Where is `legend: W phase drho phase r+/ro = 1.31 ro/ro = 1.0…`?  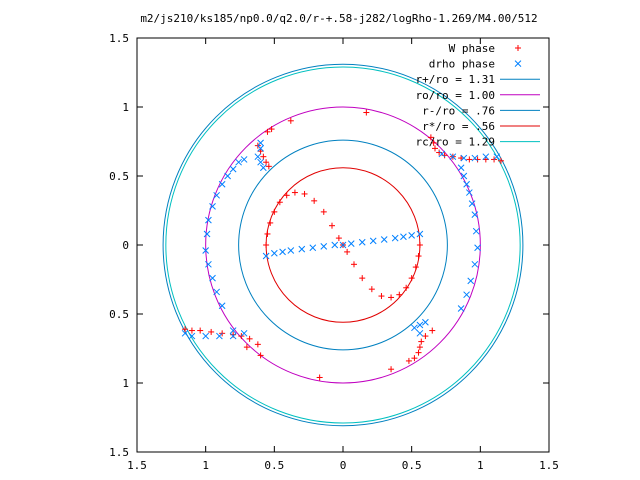
legend: W phase drho phase r+/ro = 1.31 ro/ro = 1.0… is located at coordinates (478, 95).